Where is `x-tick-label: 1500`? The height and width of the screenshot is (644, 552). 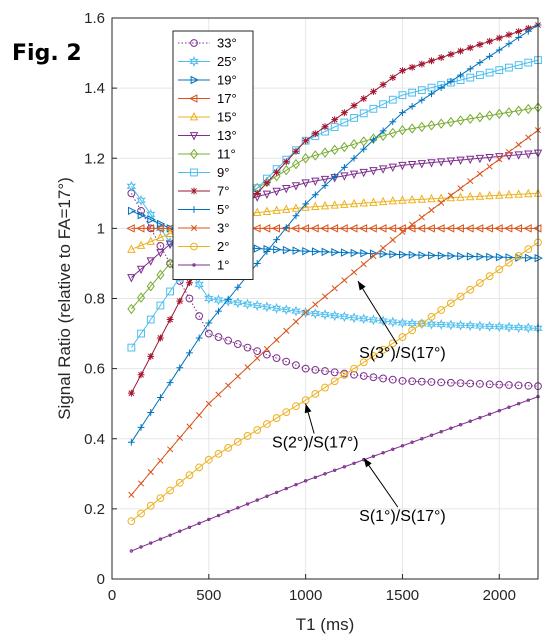
x-tick-label: 1500 is located at coordinates (402, 595).